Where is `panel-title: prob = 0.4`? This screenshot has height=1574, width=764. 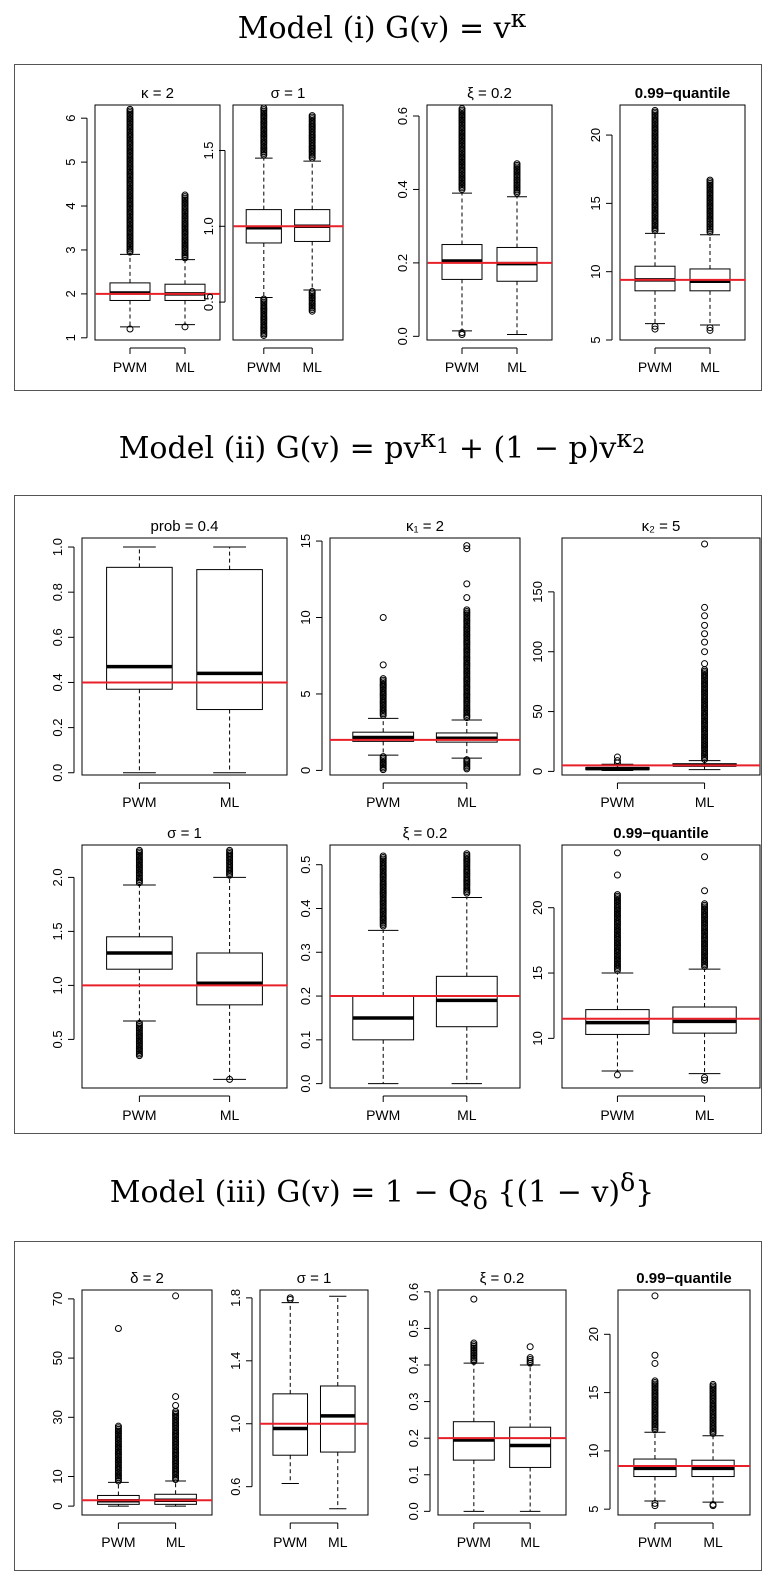 panel-title: prob = 0.4 is located at coordinates (185, 526).